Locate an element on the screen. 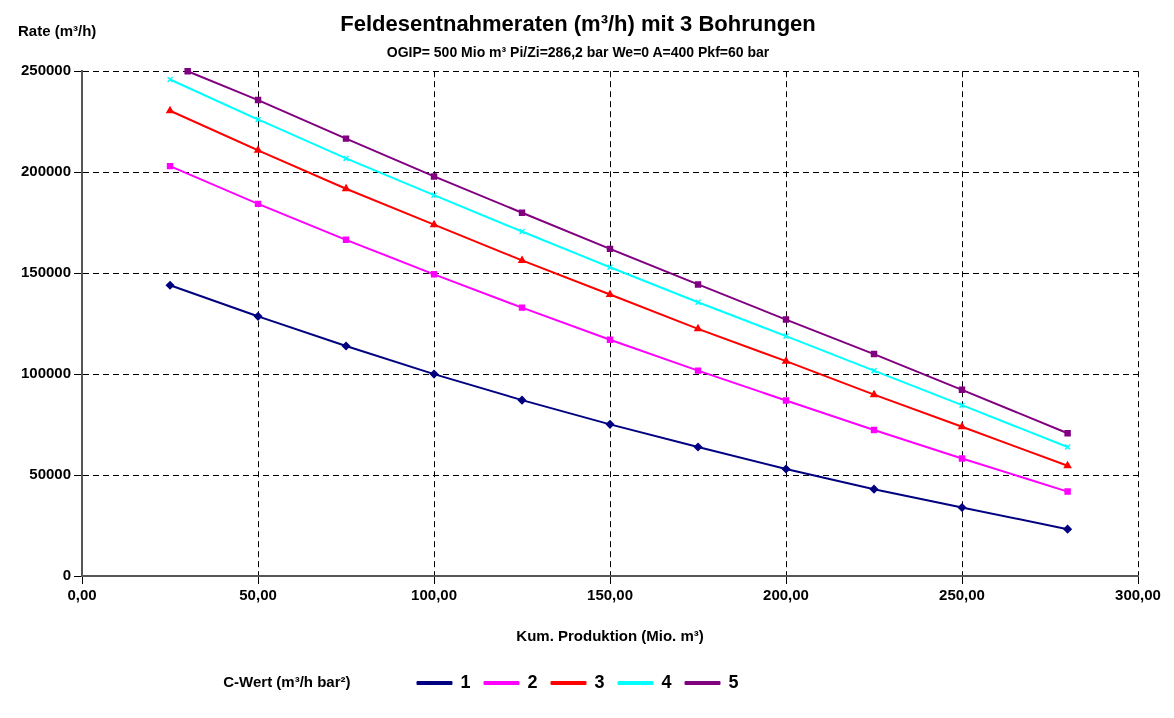 Image resolution: width=1174 pixels, height=718 pixels. y-axis-title: Rate (m³/h) is located at coordinates (57, 30).